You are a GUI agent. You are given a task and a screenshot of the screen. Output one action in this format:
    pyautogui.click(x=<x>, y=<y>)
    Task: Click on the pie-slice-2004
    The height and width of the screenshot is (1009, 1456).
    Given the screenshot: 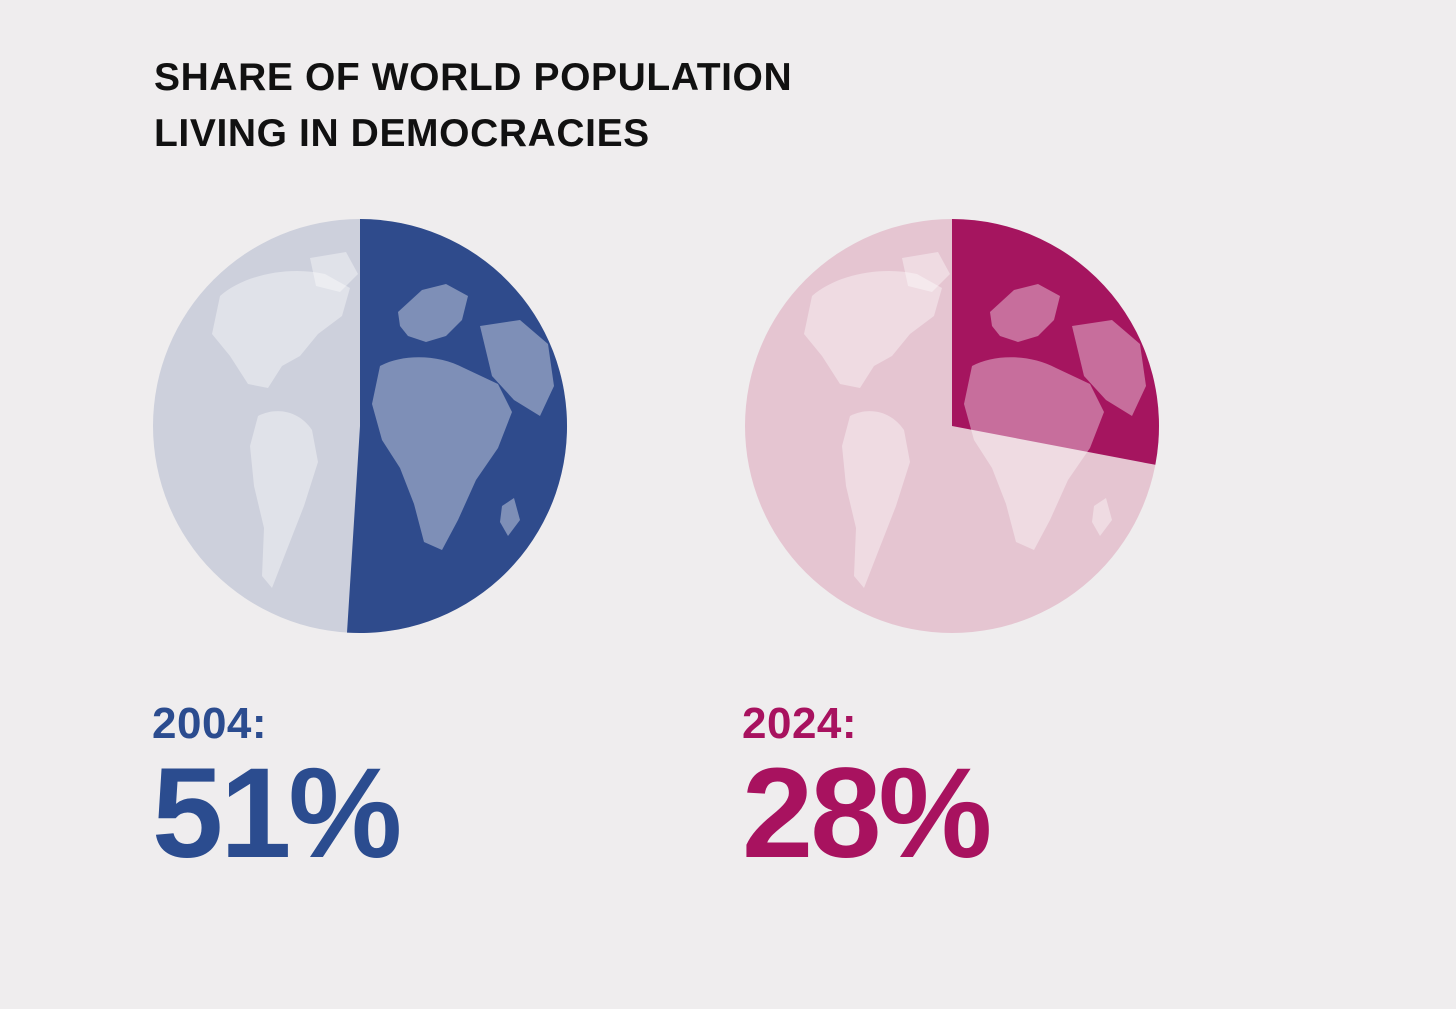 What is the action you would take?
    pyautogui.click(x=457, y=426)
    